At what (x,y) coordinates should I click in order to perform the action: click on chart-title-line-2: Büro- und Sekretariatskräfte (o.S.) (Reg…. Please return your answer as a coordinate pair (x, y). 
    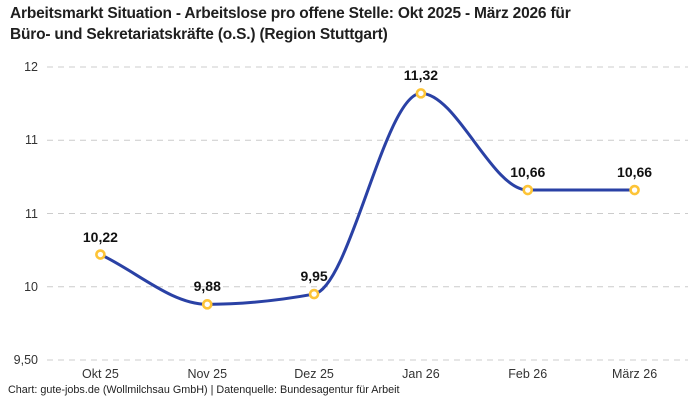
    Looking at the image, I should click on (199, 34).